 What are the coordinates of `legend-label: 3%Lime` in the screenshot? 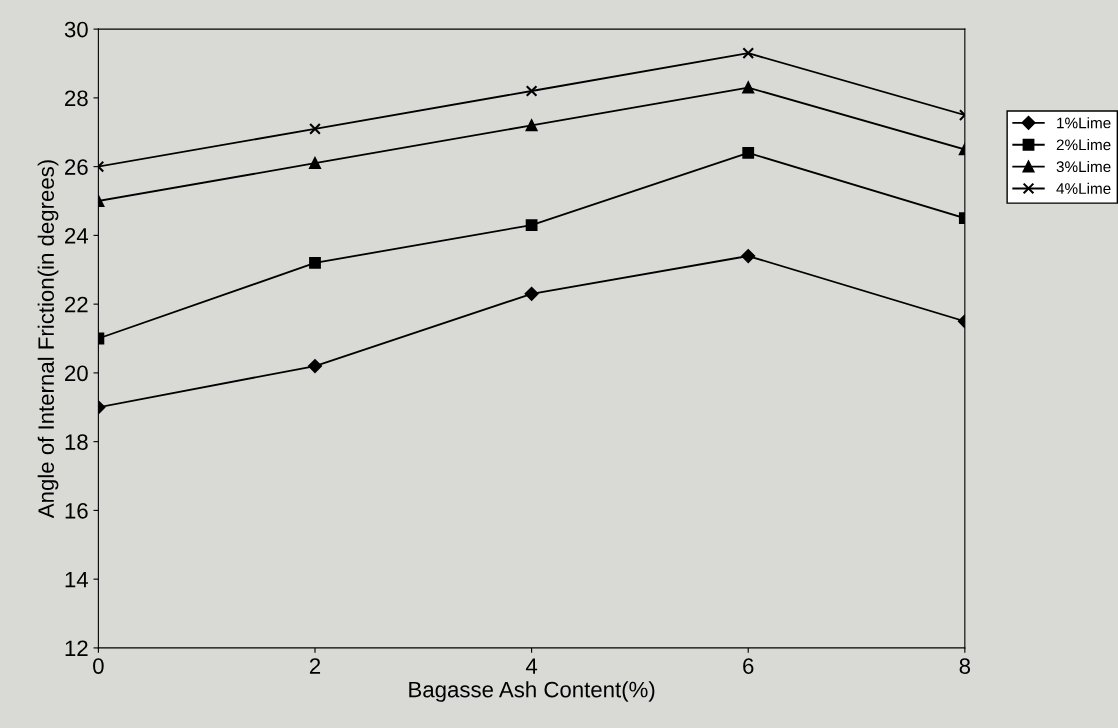 It's located at (1083, 166).